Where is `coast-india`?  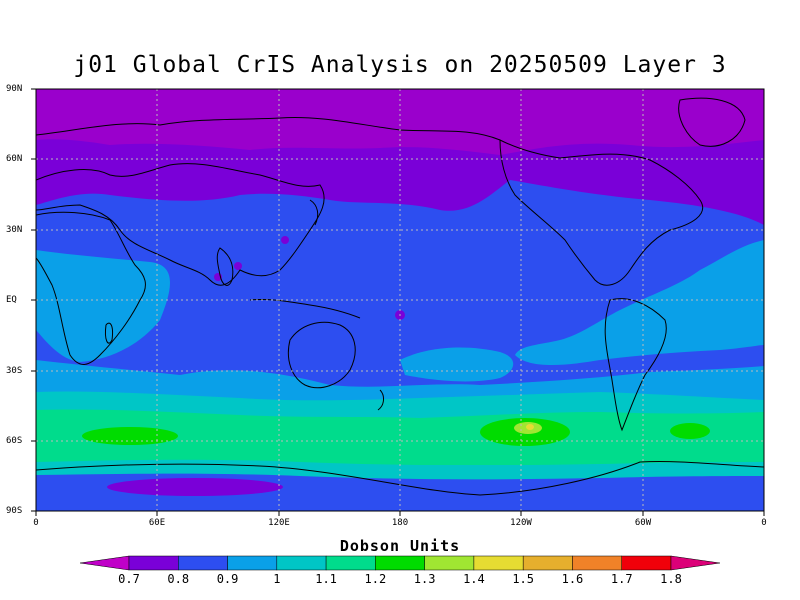 coast-india is located at coordinates (225, 266).